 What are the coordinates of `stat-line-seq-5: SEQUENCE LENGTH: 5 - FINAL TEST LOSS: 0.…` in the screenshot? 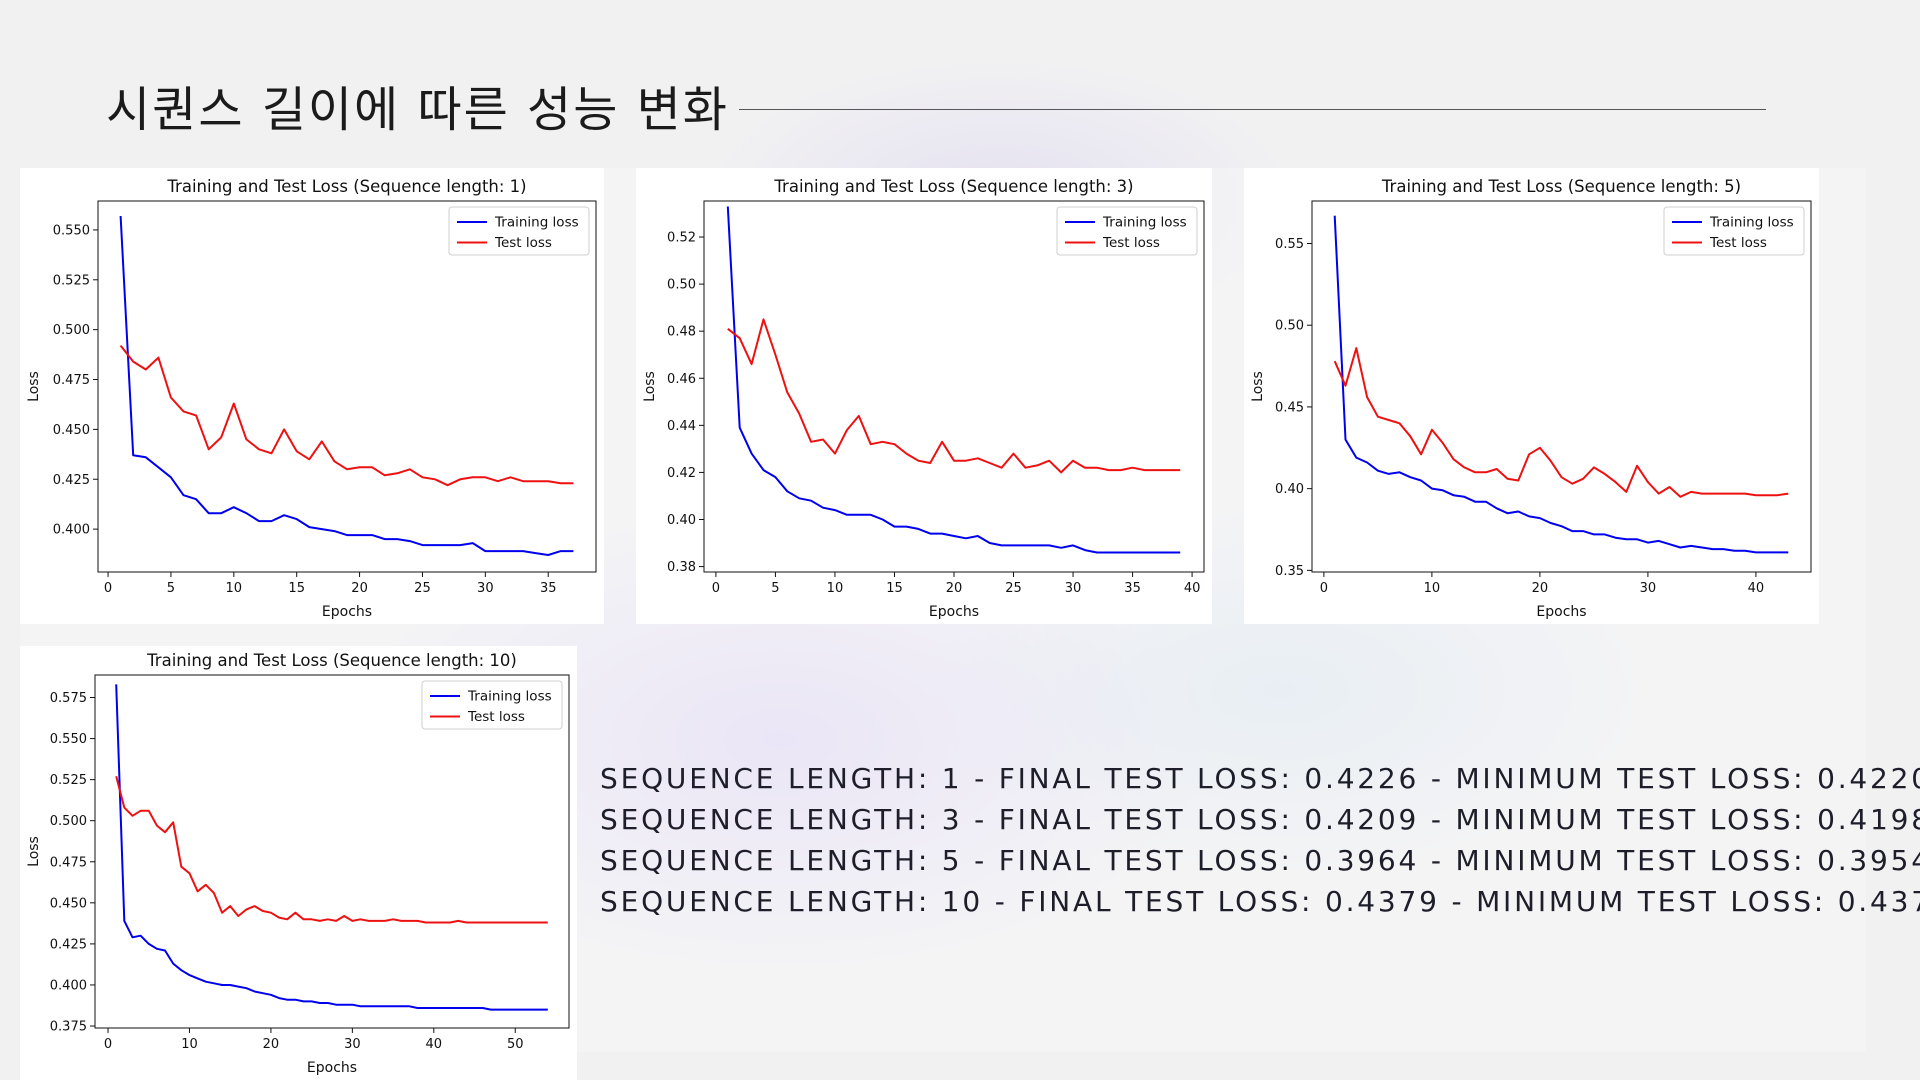 It's located at (1260, 860).